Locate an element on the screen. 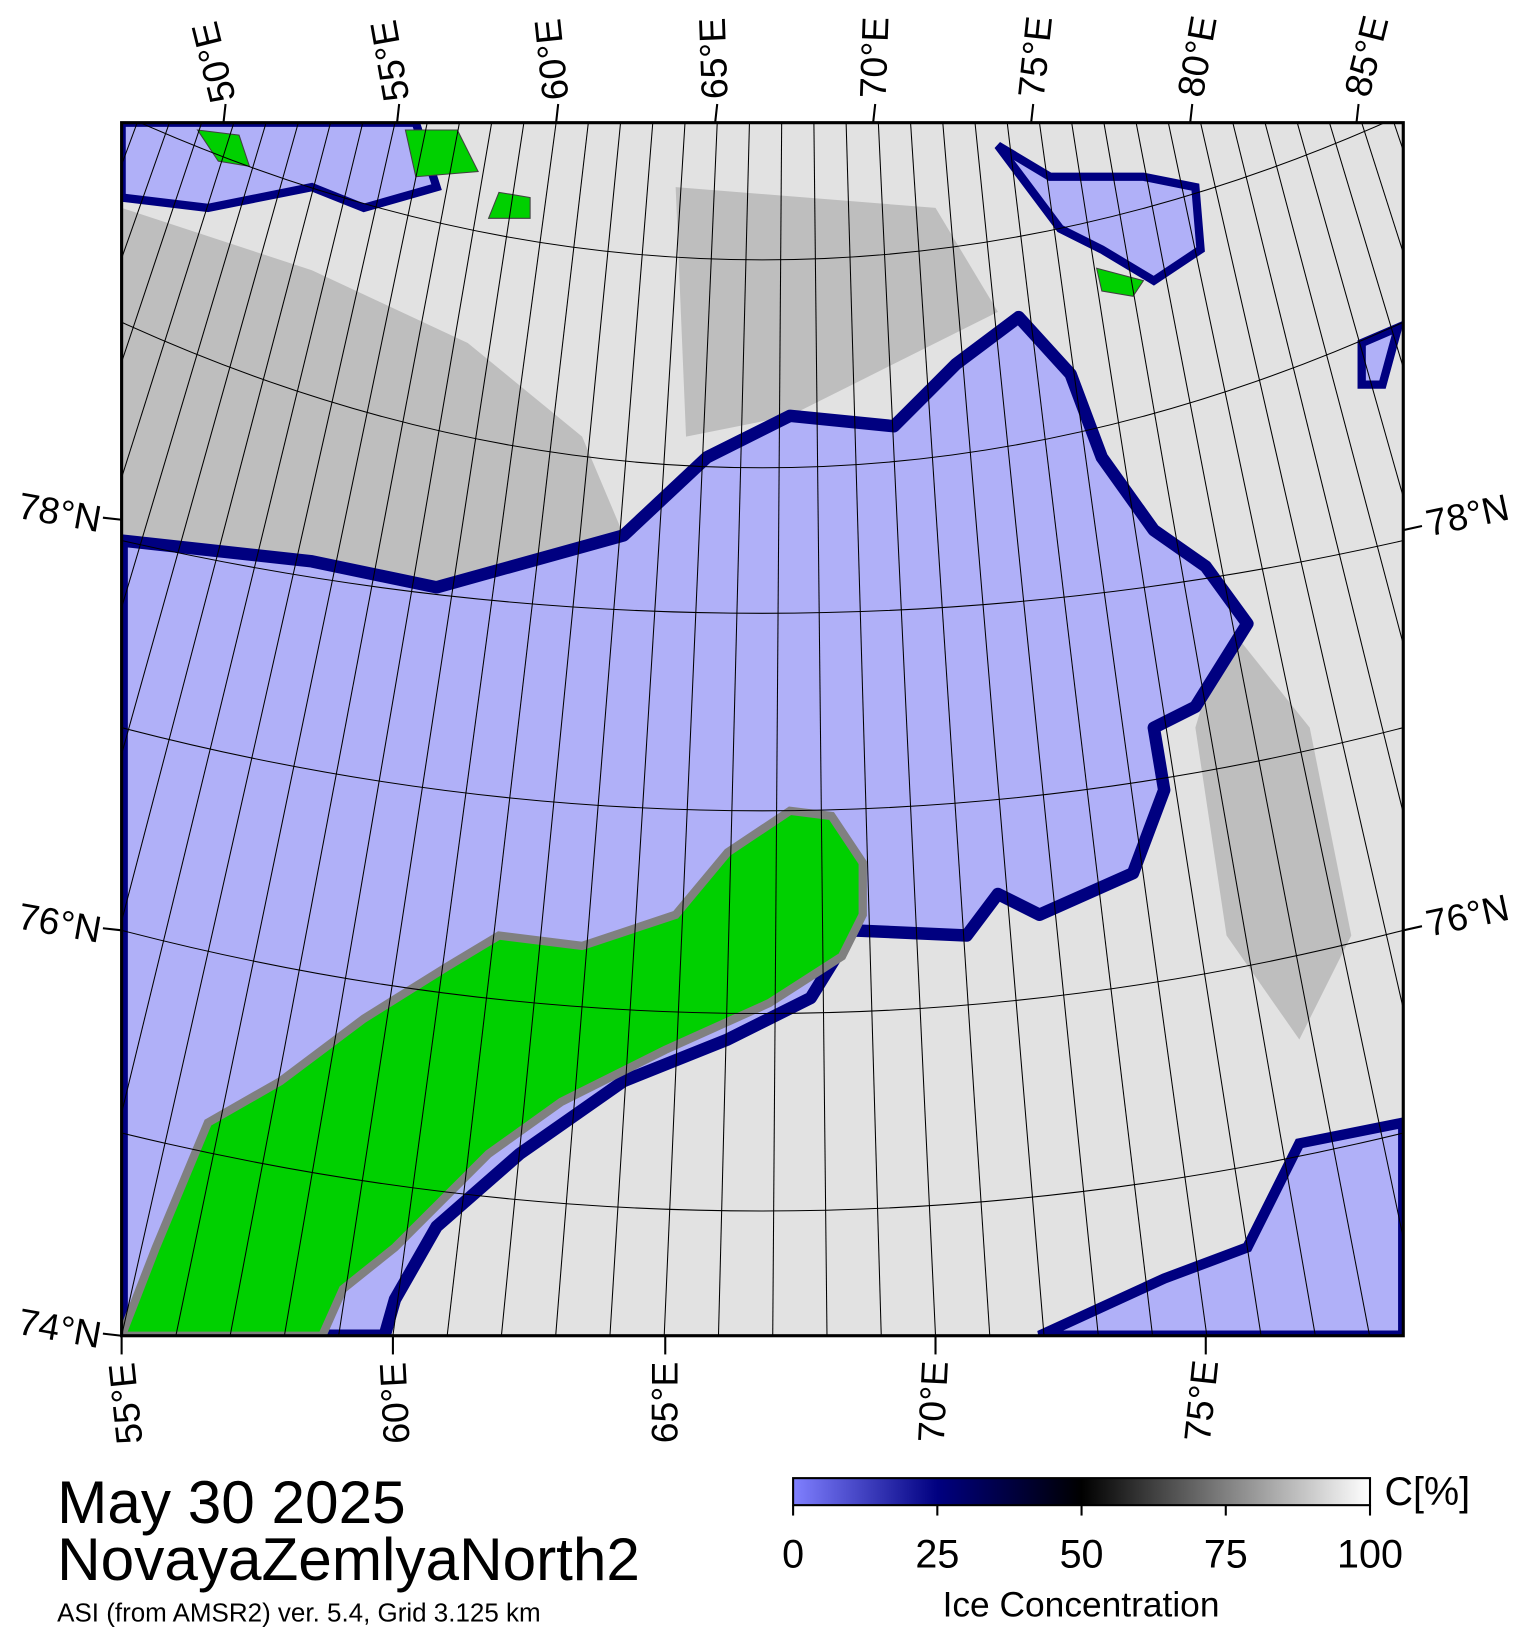 The image size is (1528, 1632). lon-label: 85°E is located at coordinates (1366, 55).